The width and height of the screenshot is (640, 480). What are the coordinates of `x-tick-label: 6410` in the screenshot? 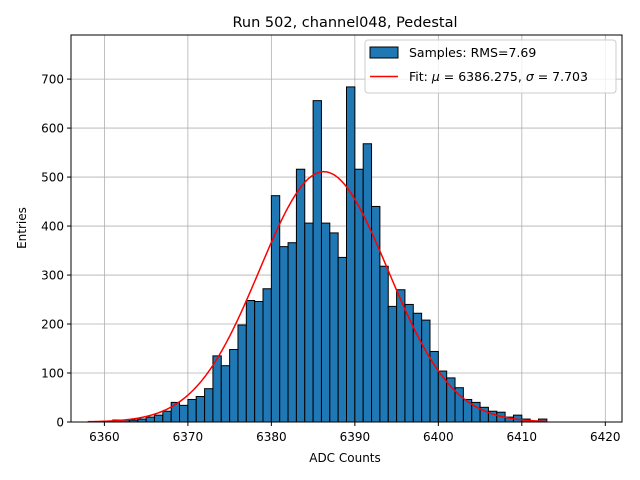 It's located at (522, 437).